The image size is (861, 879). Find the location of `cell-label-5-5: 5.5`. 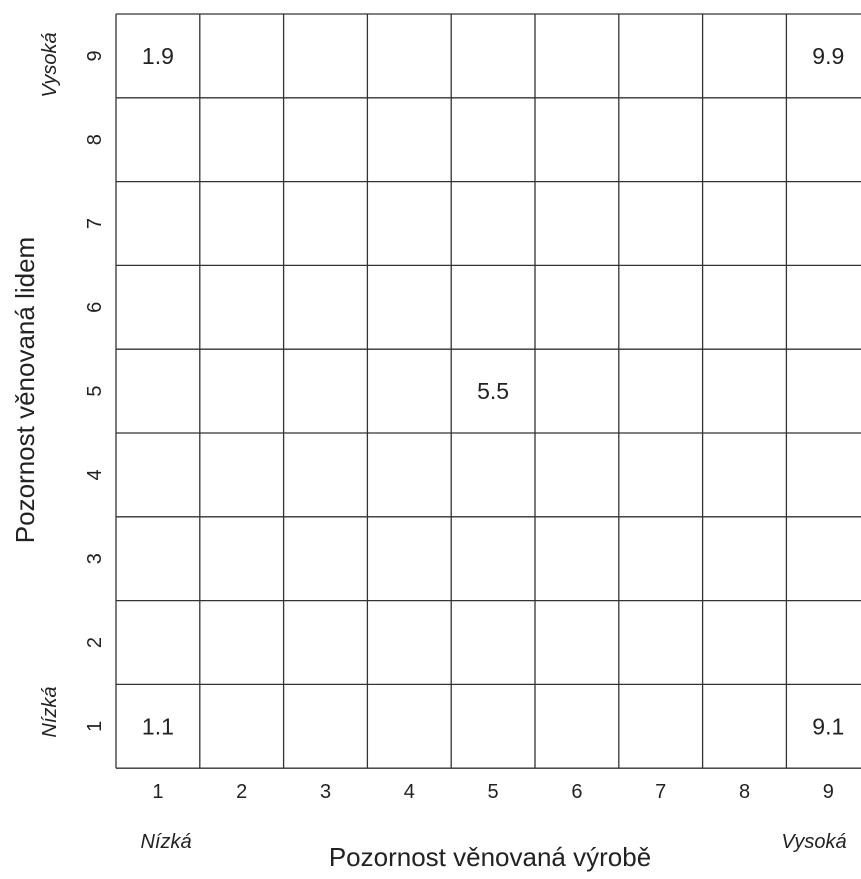

cell-label-5-5: 5.5 is located at coordinates (493, 391).